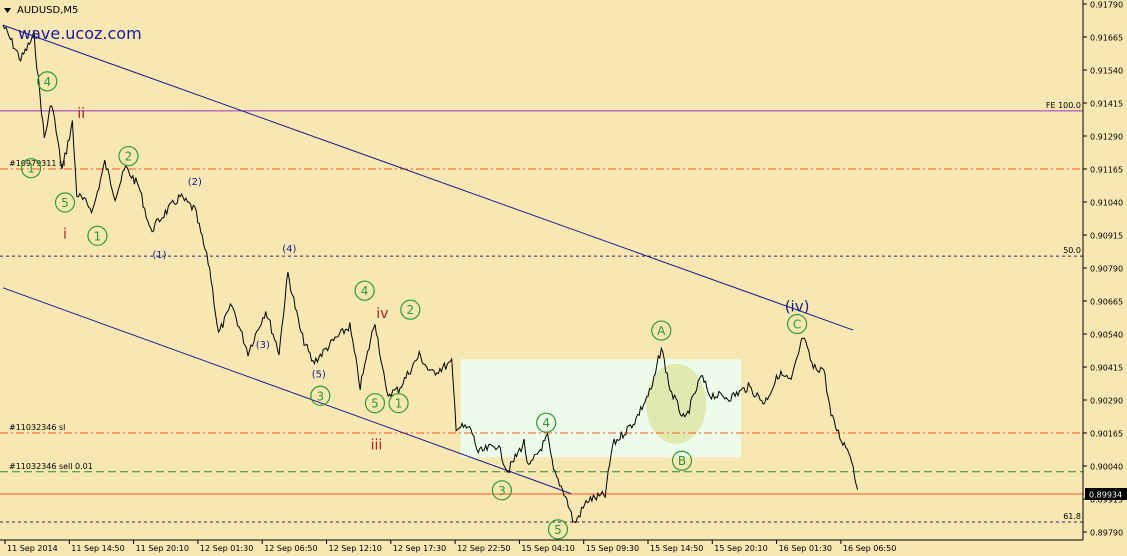 The width and height of the screenshot is (1127, 556). I want to click on current-price-box, so click(1106, 493).